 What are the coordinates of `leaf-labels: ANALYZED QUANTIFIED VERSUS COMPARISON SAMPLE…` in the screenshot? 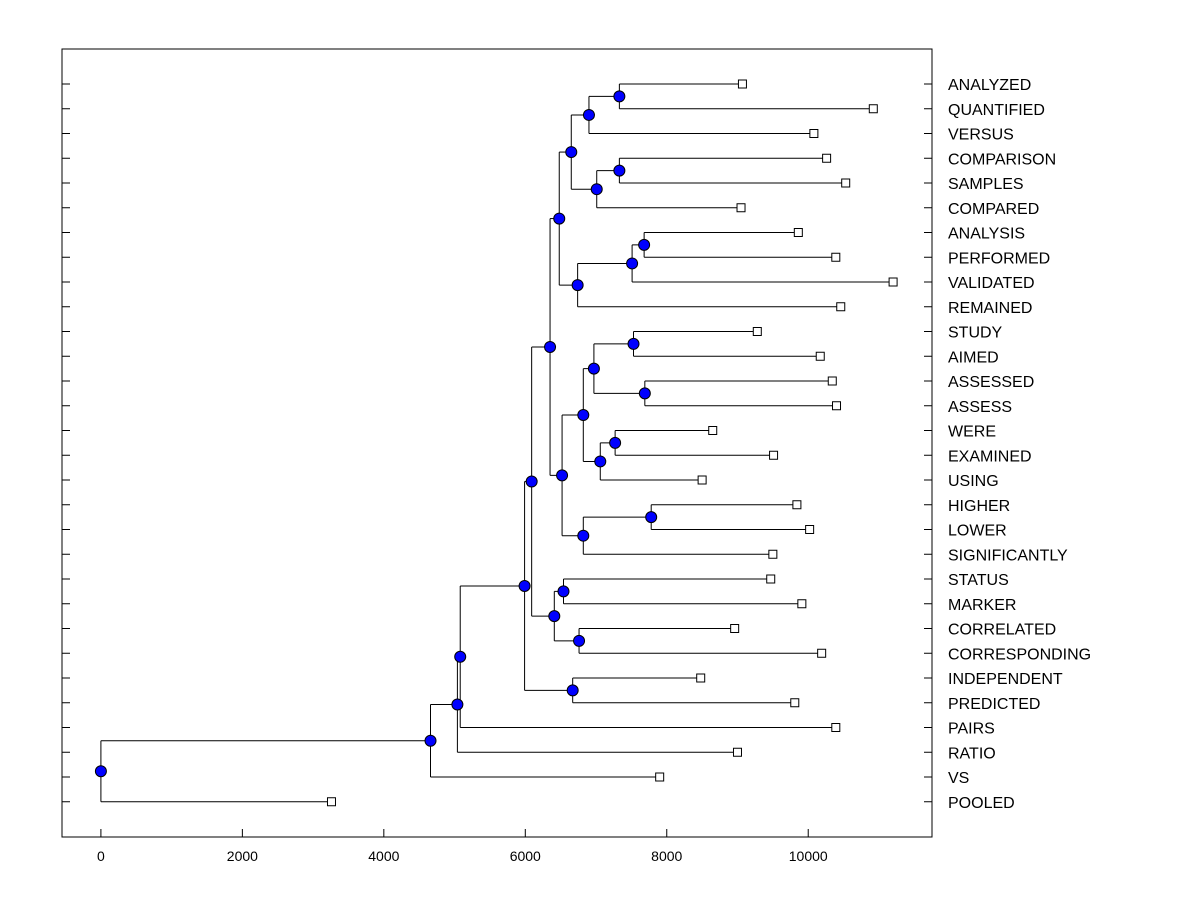 It's located at (1019, 444).